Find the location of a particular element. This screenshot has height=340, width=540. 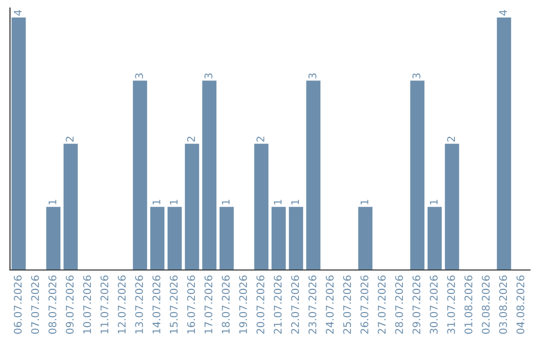

x-tick-label: 20.07.2026 is located at coordinates (260, 305).